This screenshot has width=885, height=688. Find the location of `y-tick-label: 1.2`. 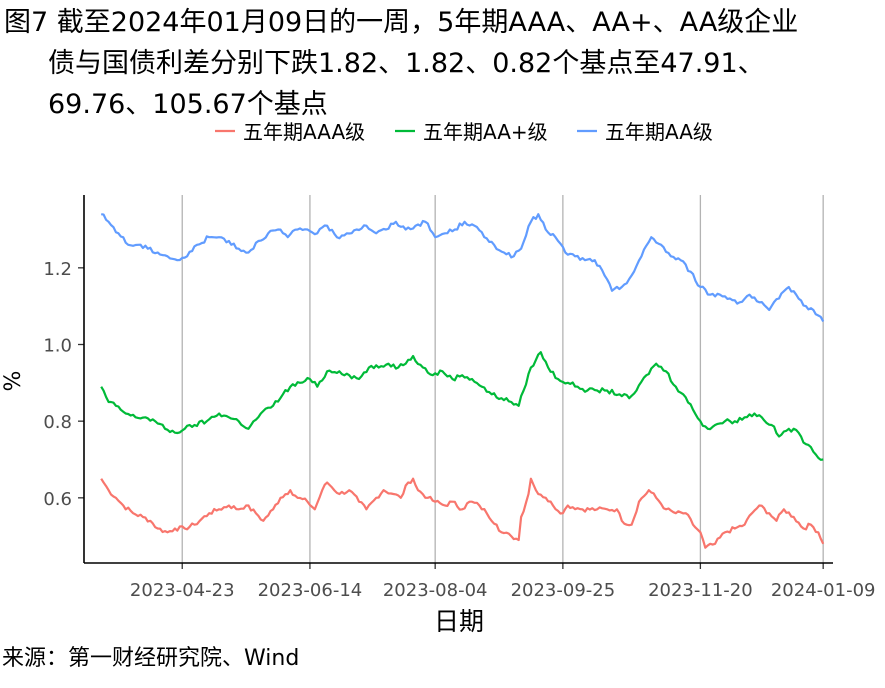

y-tick-label: 1.2 is located at coordinates (57, 269).